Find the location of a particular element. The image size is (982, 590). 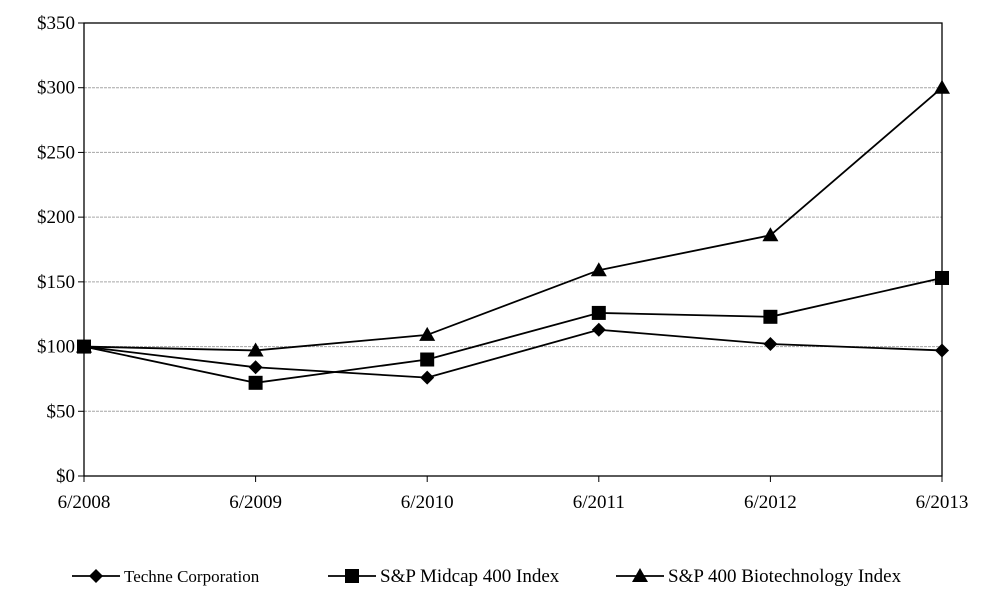

x-tick-label: 6/2012 is located at coordinates (770, 502).